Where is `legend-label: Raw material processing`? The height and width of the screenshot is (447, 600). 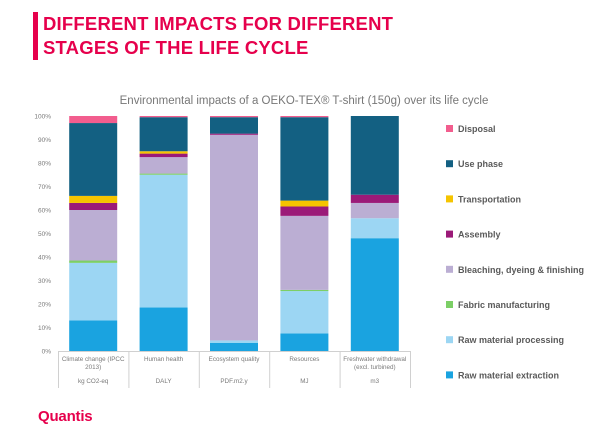 legend-label: Raw material processing is located at coordinates (511, 340).